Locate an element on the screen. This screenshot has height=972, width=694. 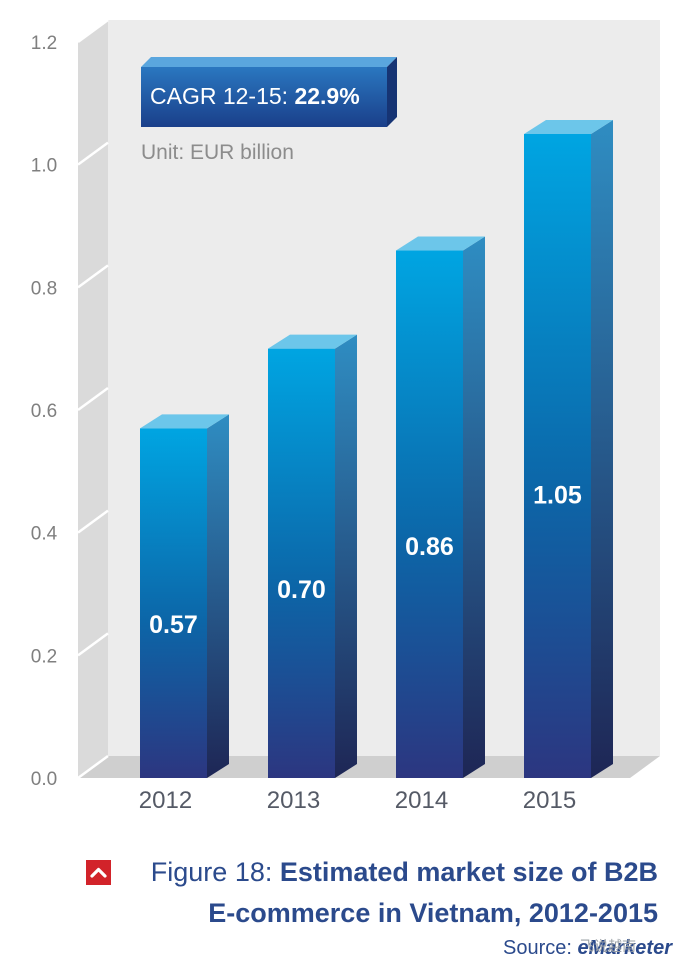
source-name: eMarketer is located at coordinates (624, 948).